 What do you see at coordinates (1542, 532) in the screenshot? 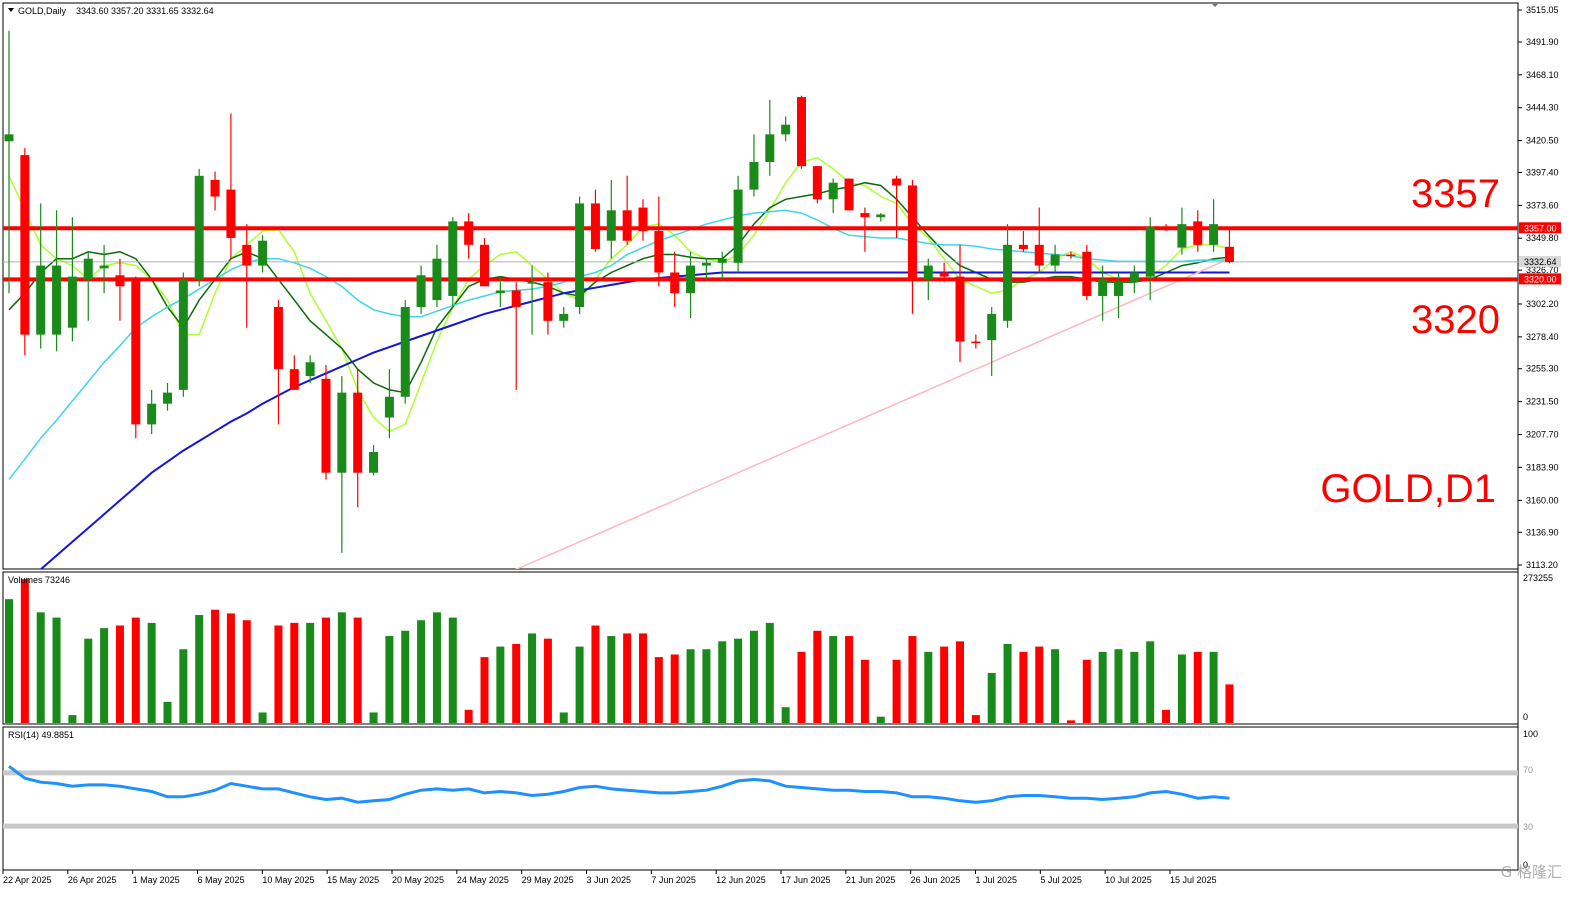
I see `price-tick-label: 3136.90` at bounding box center [1542, 532].